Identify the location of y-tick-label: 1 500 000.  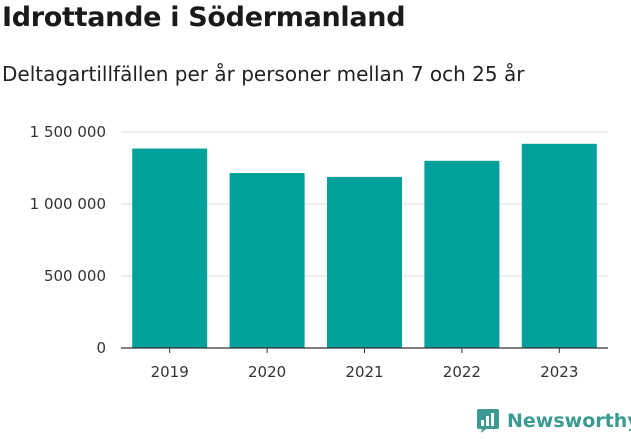
(68, 132).